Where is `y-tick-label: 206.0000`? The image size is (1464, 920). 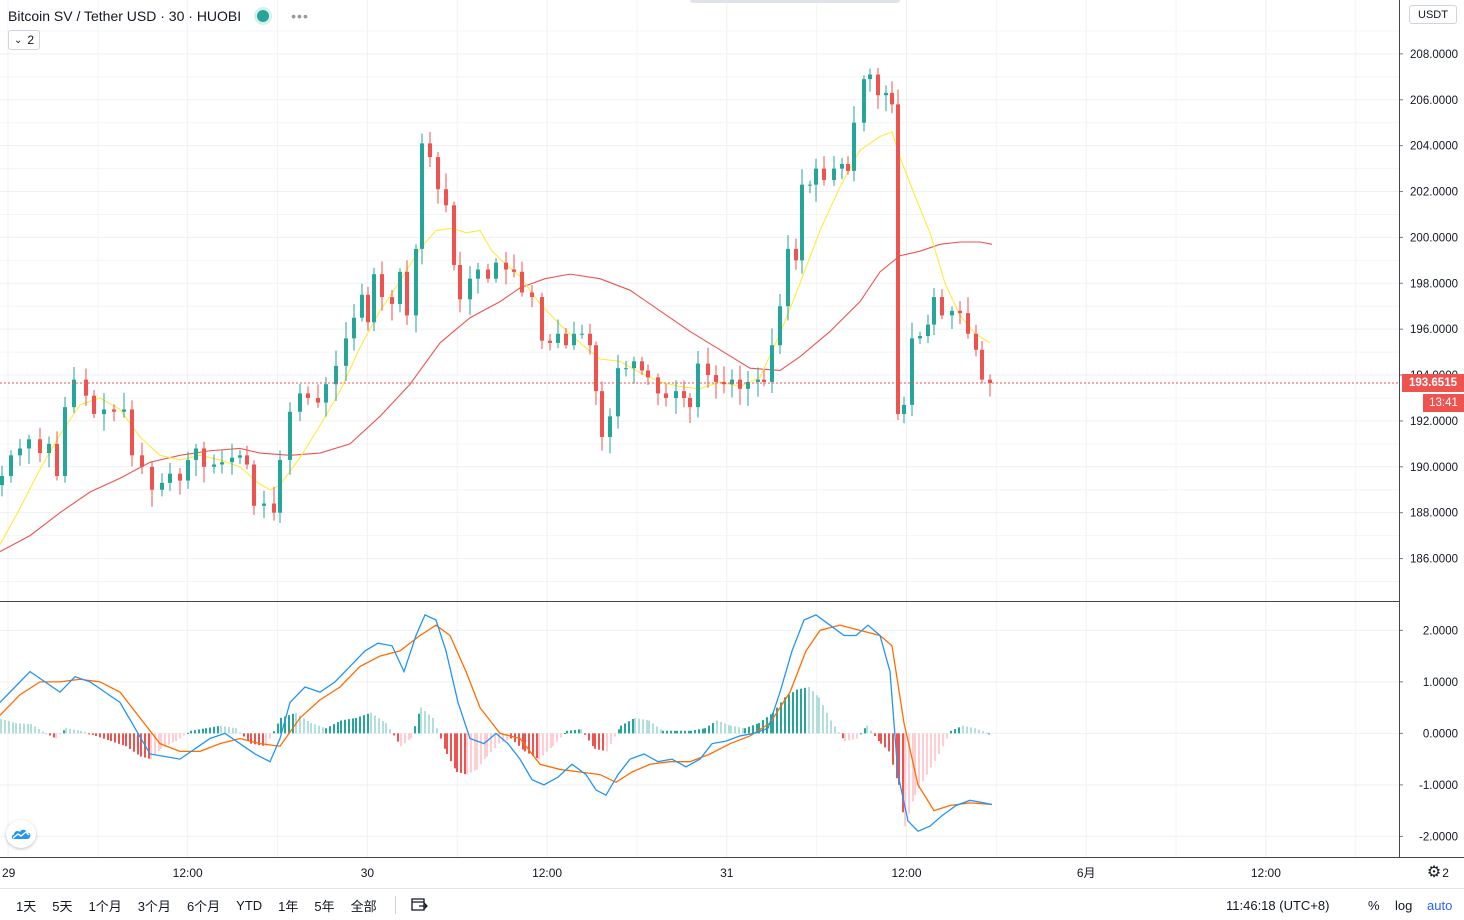
y-tick-label: 206.0000 is located at coordinates (1434, 101).